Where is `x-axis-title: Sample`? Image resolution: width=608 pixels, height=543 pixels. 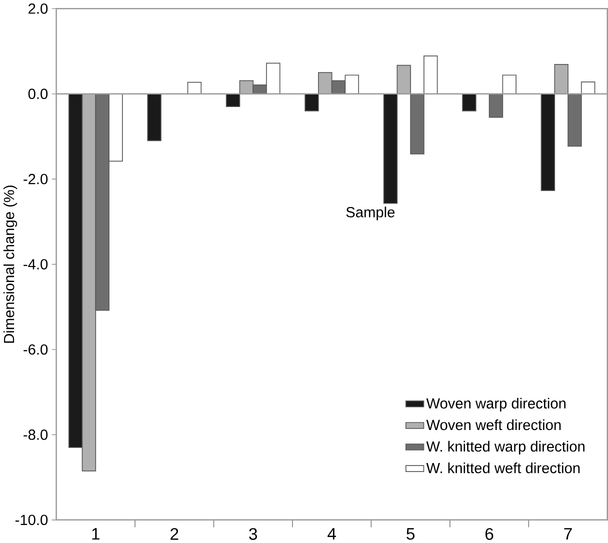
x-axis-title: Sample is located at coordinates (370, 213).